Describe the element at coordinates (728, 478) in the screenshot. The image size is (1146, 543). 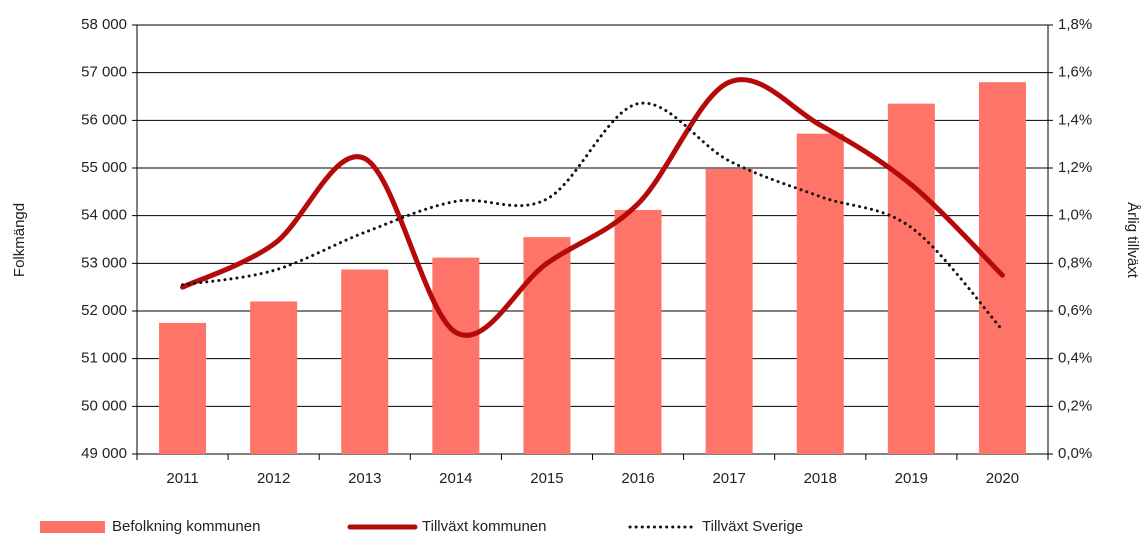
I see `x-tick-label: 2017` at that location.